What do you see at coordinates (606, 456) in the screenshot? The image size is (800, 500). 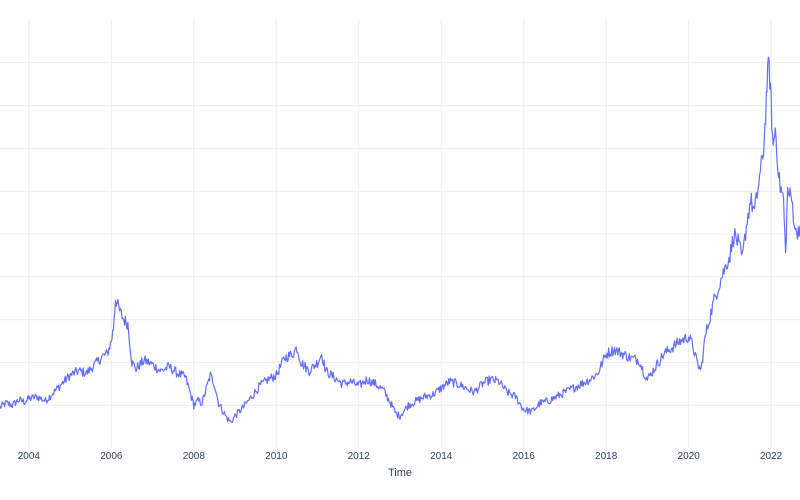 I see `x-tick-label: 2018` at bounding box center [606, 456].